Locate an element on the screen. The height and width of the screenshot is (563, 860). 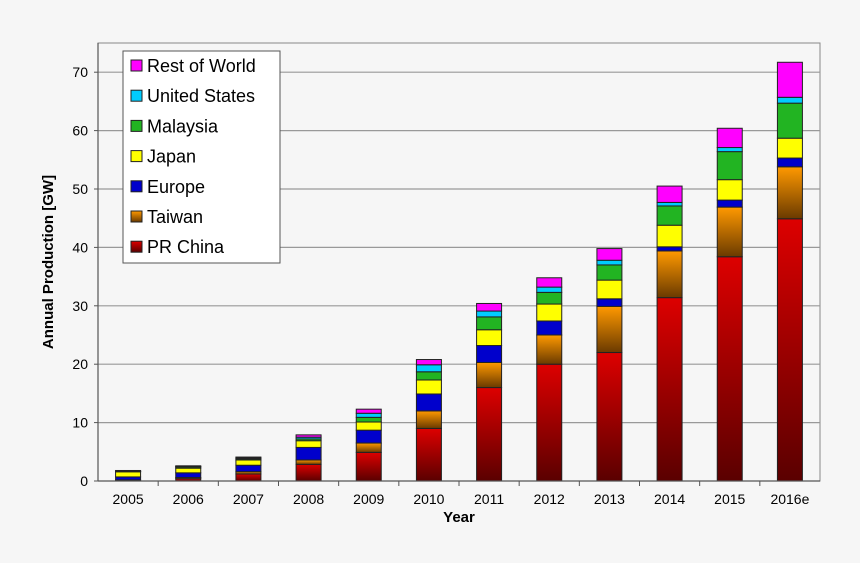
x-tick-label: 2007 is located at coordinates (248, 499).